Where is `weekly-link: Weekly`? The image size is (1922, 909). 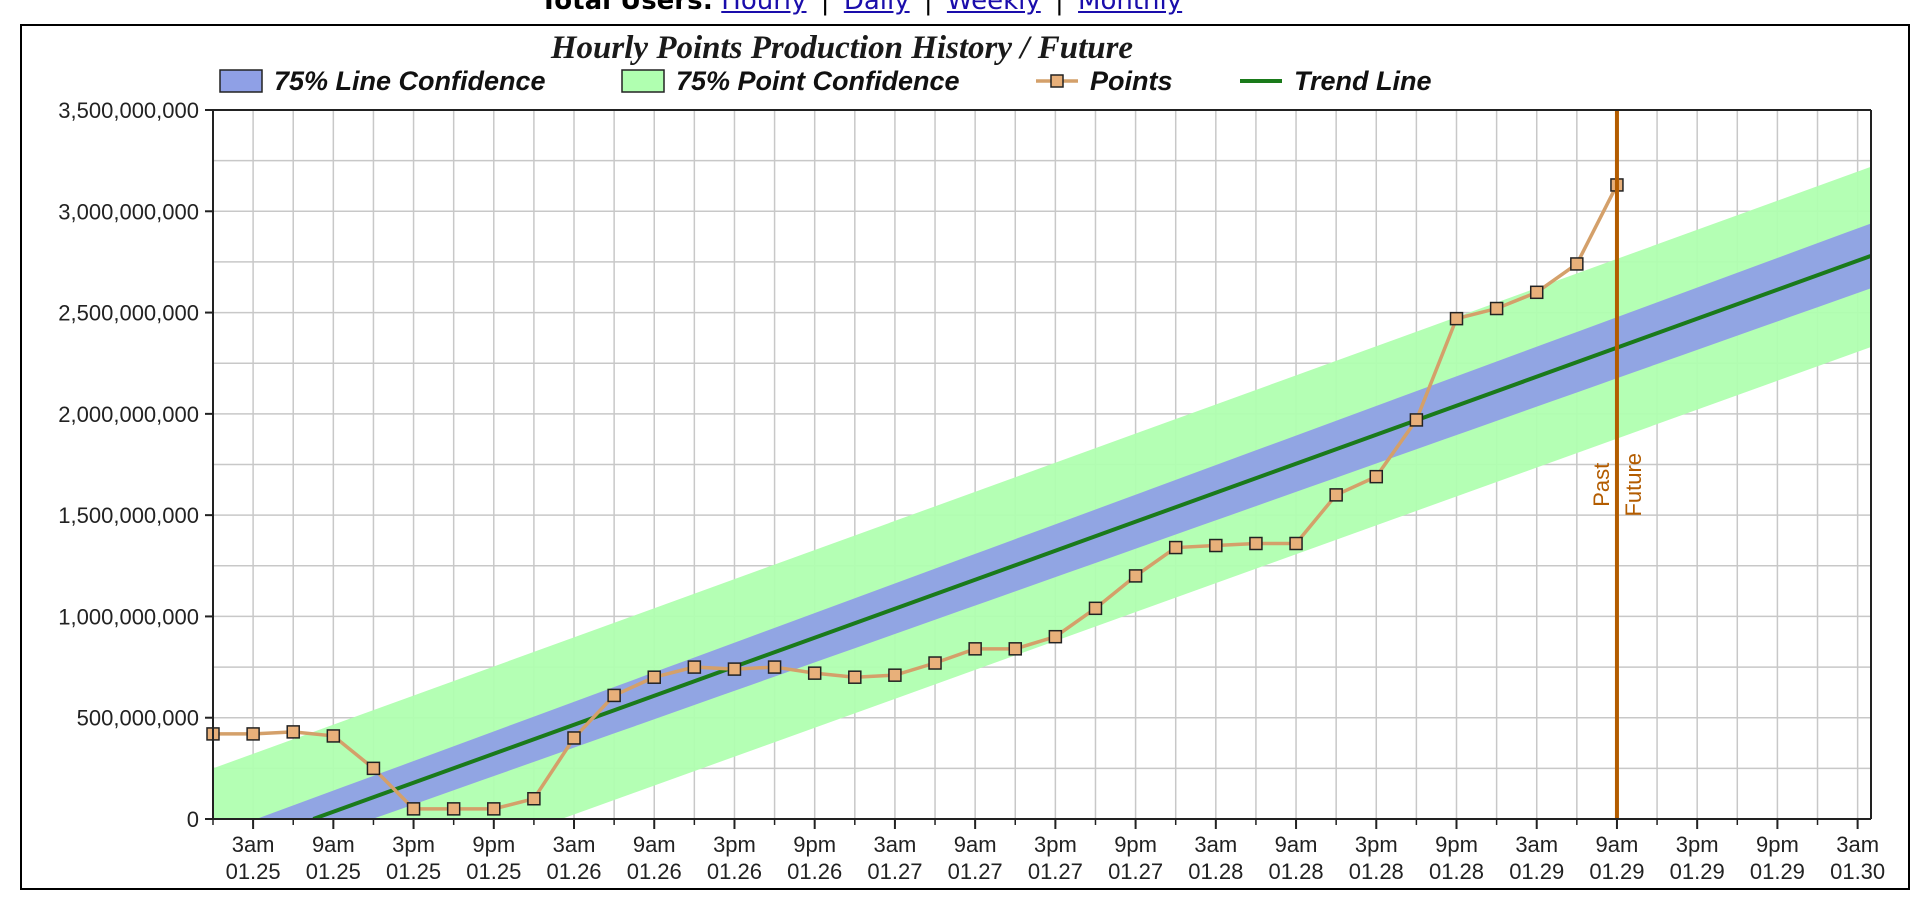 weekly-link: Weekly is located at coordinates (993, 8).